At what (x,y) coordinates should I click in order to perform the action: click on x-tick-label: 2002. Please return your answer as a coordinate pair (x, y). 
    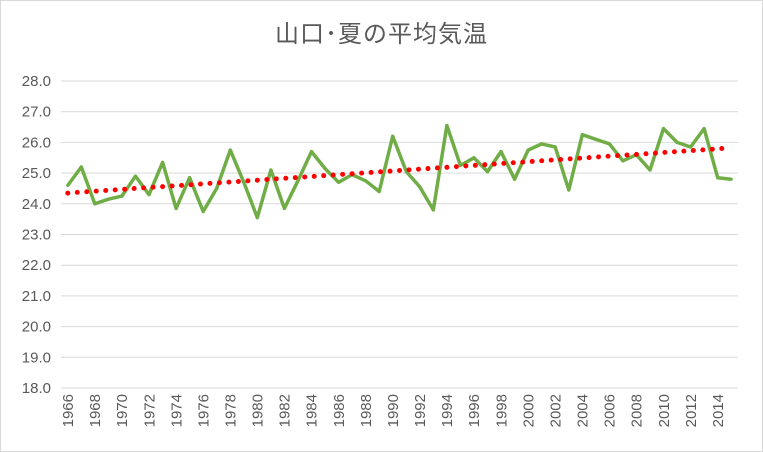
    Looking at the image, I should click on (555, 410).